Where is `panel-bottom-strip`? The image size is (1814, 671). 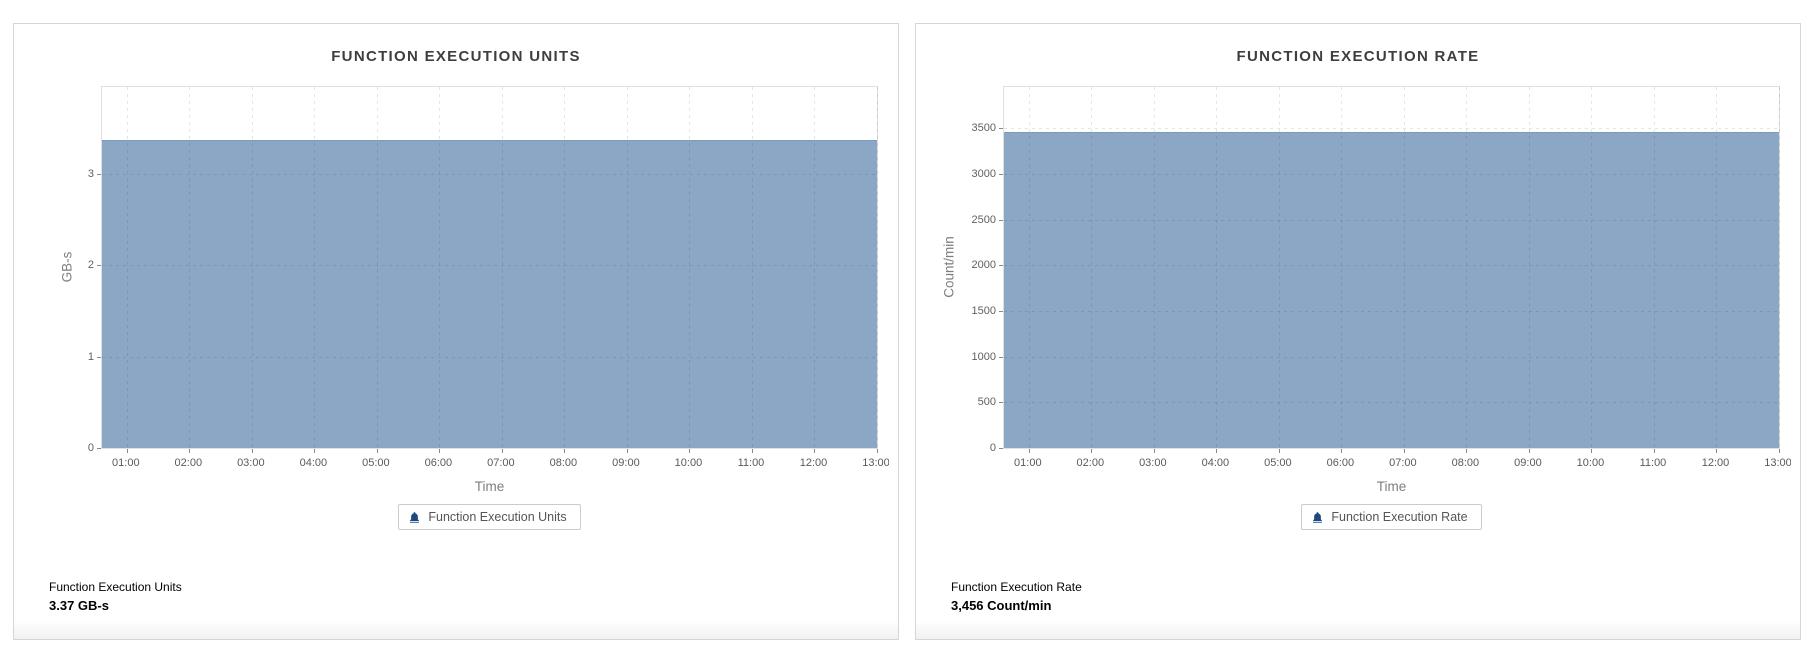 panel-bottom-strip is located at coordinates (456, 630).